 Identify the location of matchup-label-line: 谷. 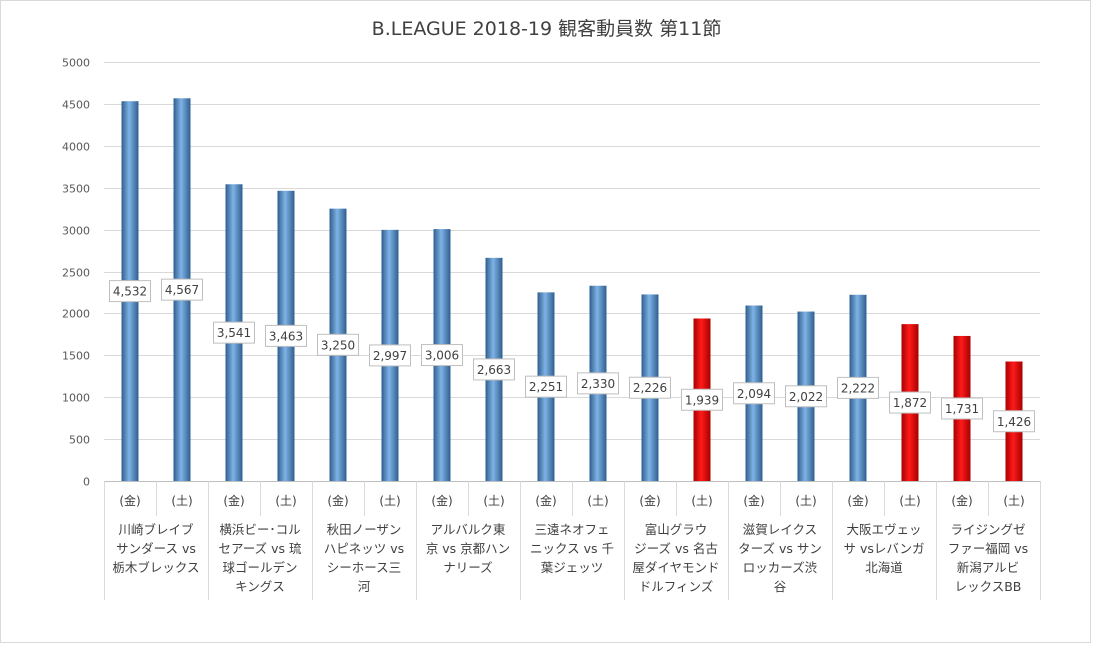
(780, 586).